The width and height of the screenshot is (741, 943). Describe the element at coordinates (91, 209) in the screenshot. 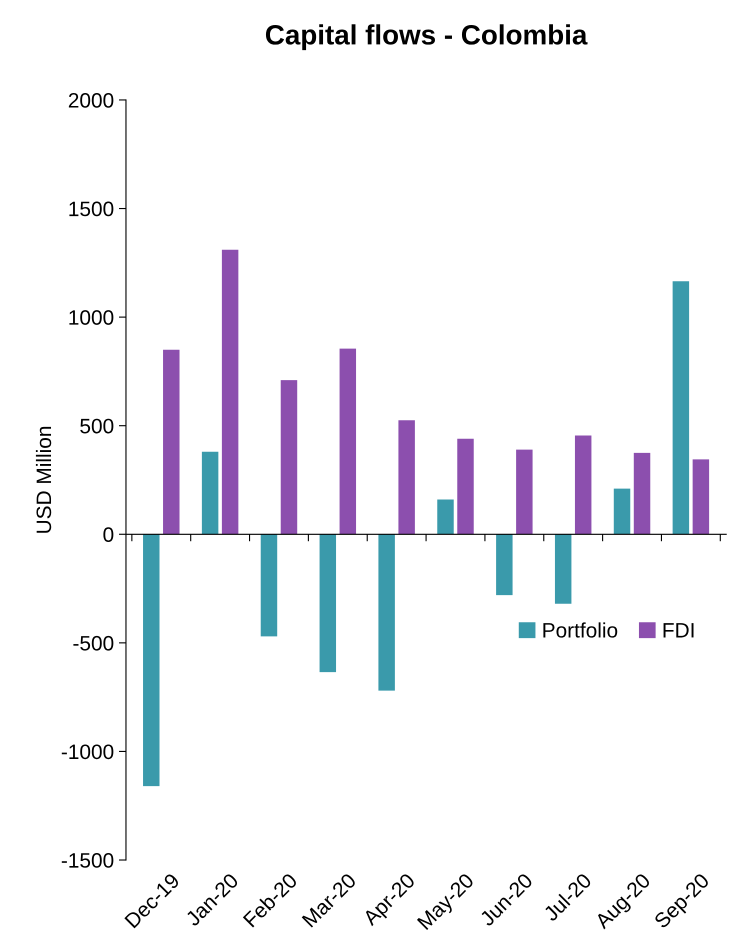

I see `y-tick-label: 1500` at that location.